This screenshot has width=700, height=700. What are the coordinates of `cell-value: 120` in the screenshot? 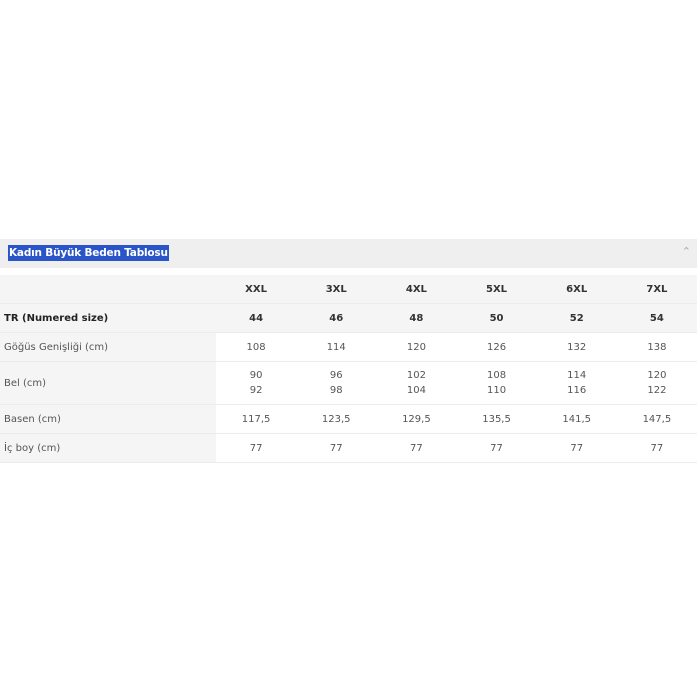 It's located at (657, 375).